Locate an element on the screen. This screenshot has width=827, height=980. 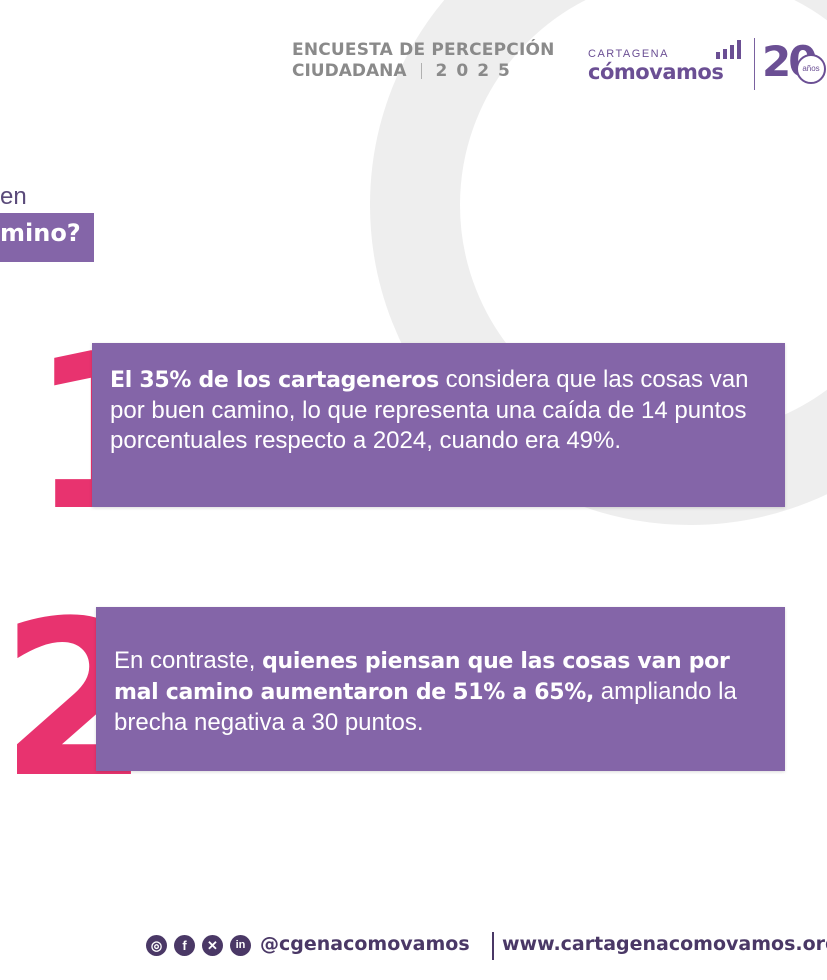
brand-divider is located at coordinates (754, 64).